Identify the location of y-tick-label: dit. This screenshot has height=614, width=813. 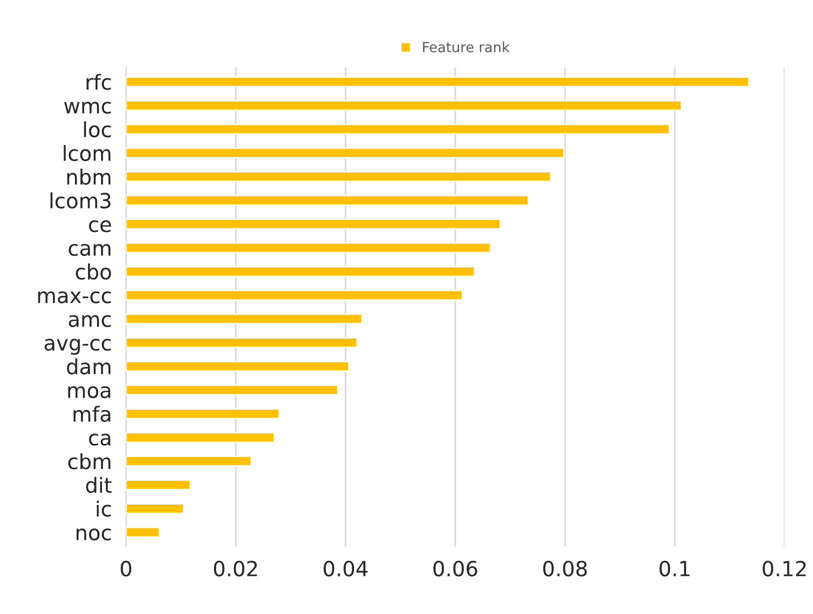
(99, 485).